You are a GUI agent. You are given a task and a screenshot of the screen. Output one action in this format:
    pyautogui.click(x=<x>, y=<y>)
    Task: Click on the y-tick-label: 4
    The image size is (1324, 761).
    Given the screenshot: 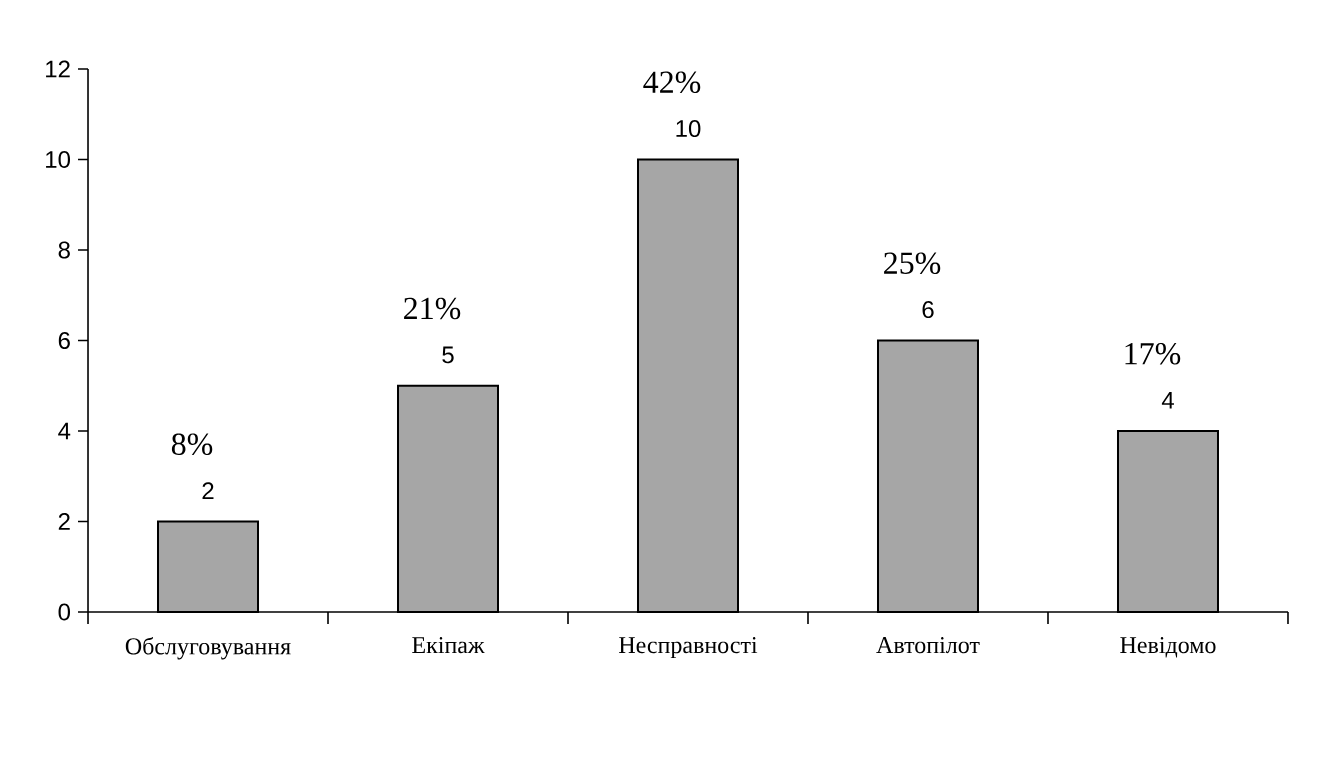 What is the action you would take?
    pyautogui.click(x=64, y=431)
    